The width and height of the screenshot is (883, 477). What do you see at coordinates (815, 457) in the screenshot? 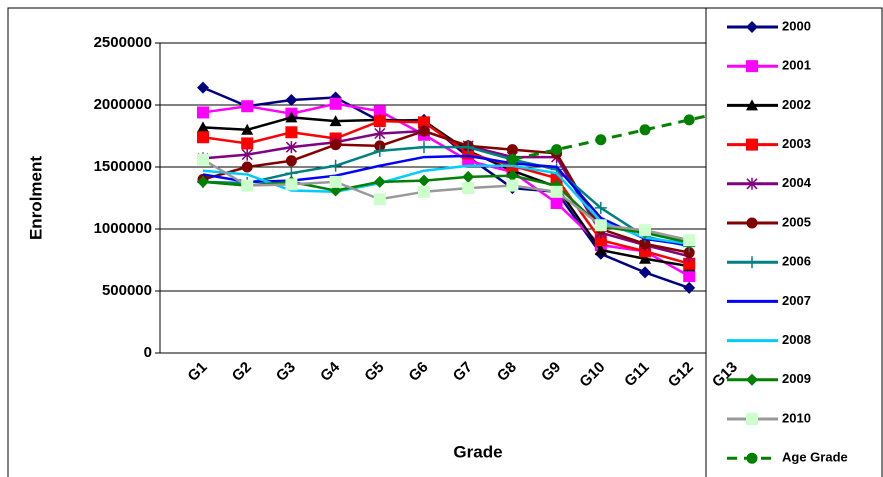
I see `legend-label: Age Grade` at bounding box center [815, 457].